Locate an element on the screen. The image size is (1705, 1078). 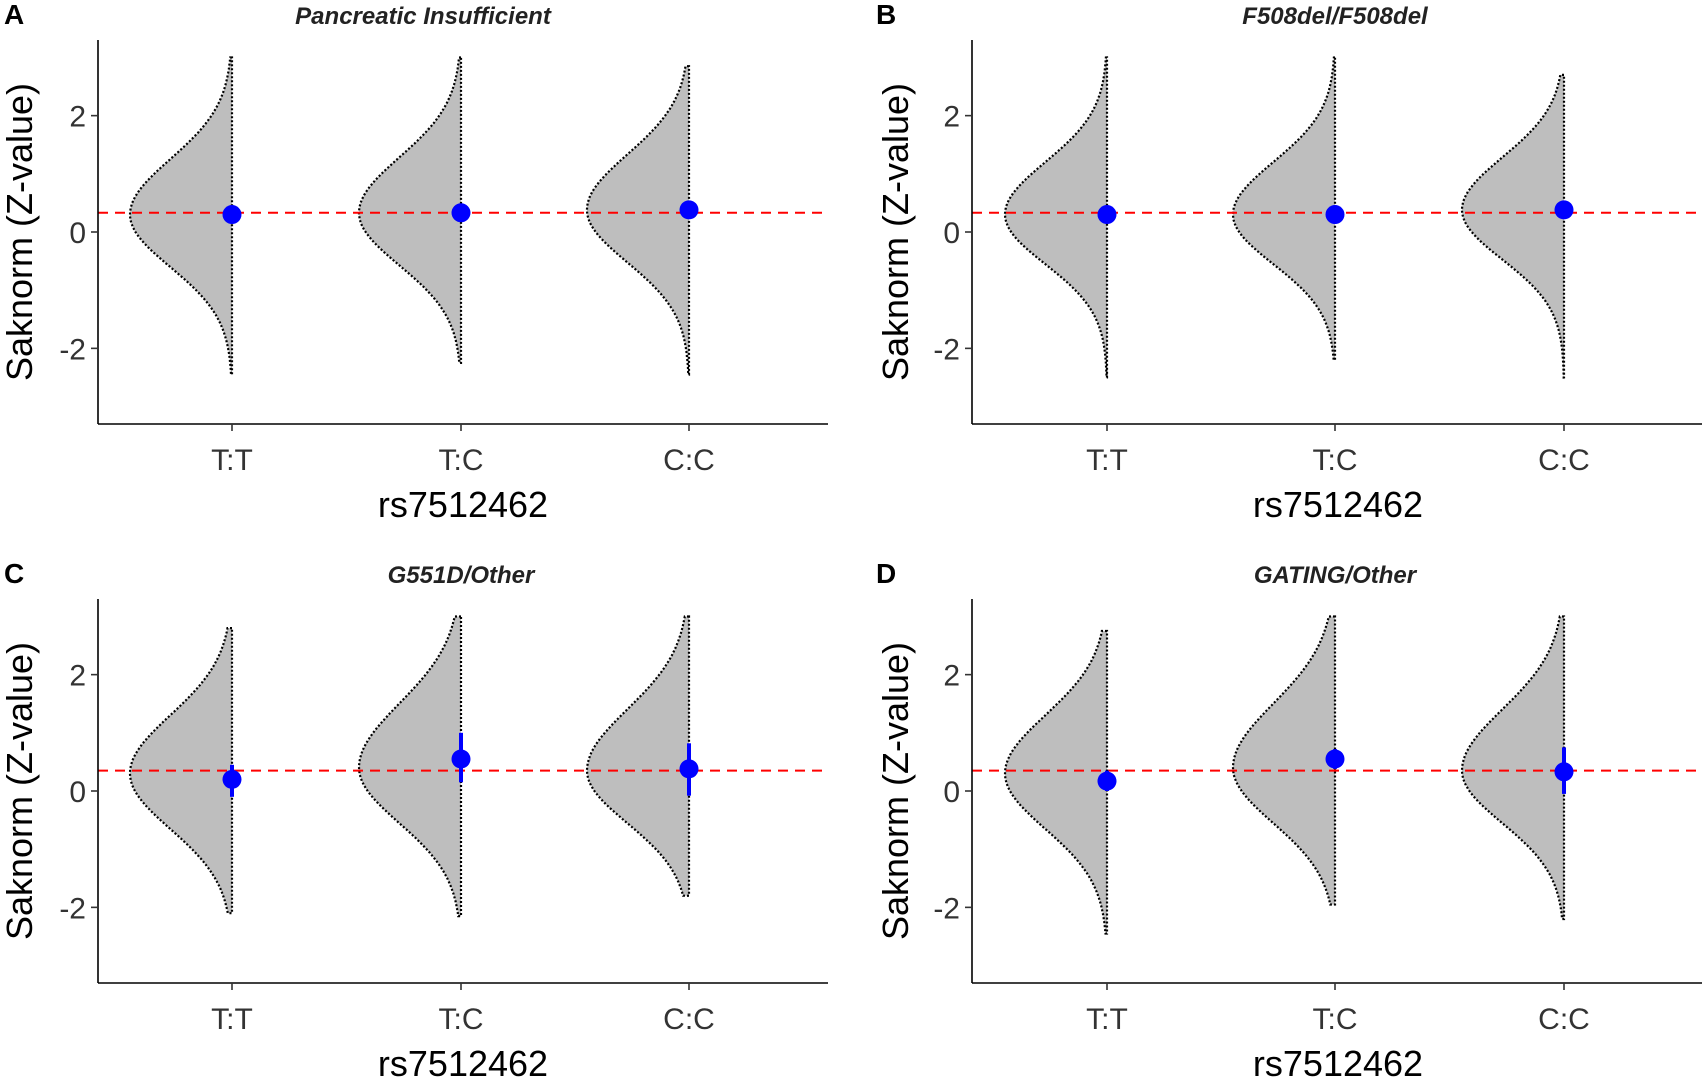
panel-title: Pancreatic Insufficient is located at coordinates (423, 16).